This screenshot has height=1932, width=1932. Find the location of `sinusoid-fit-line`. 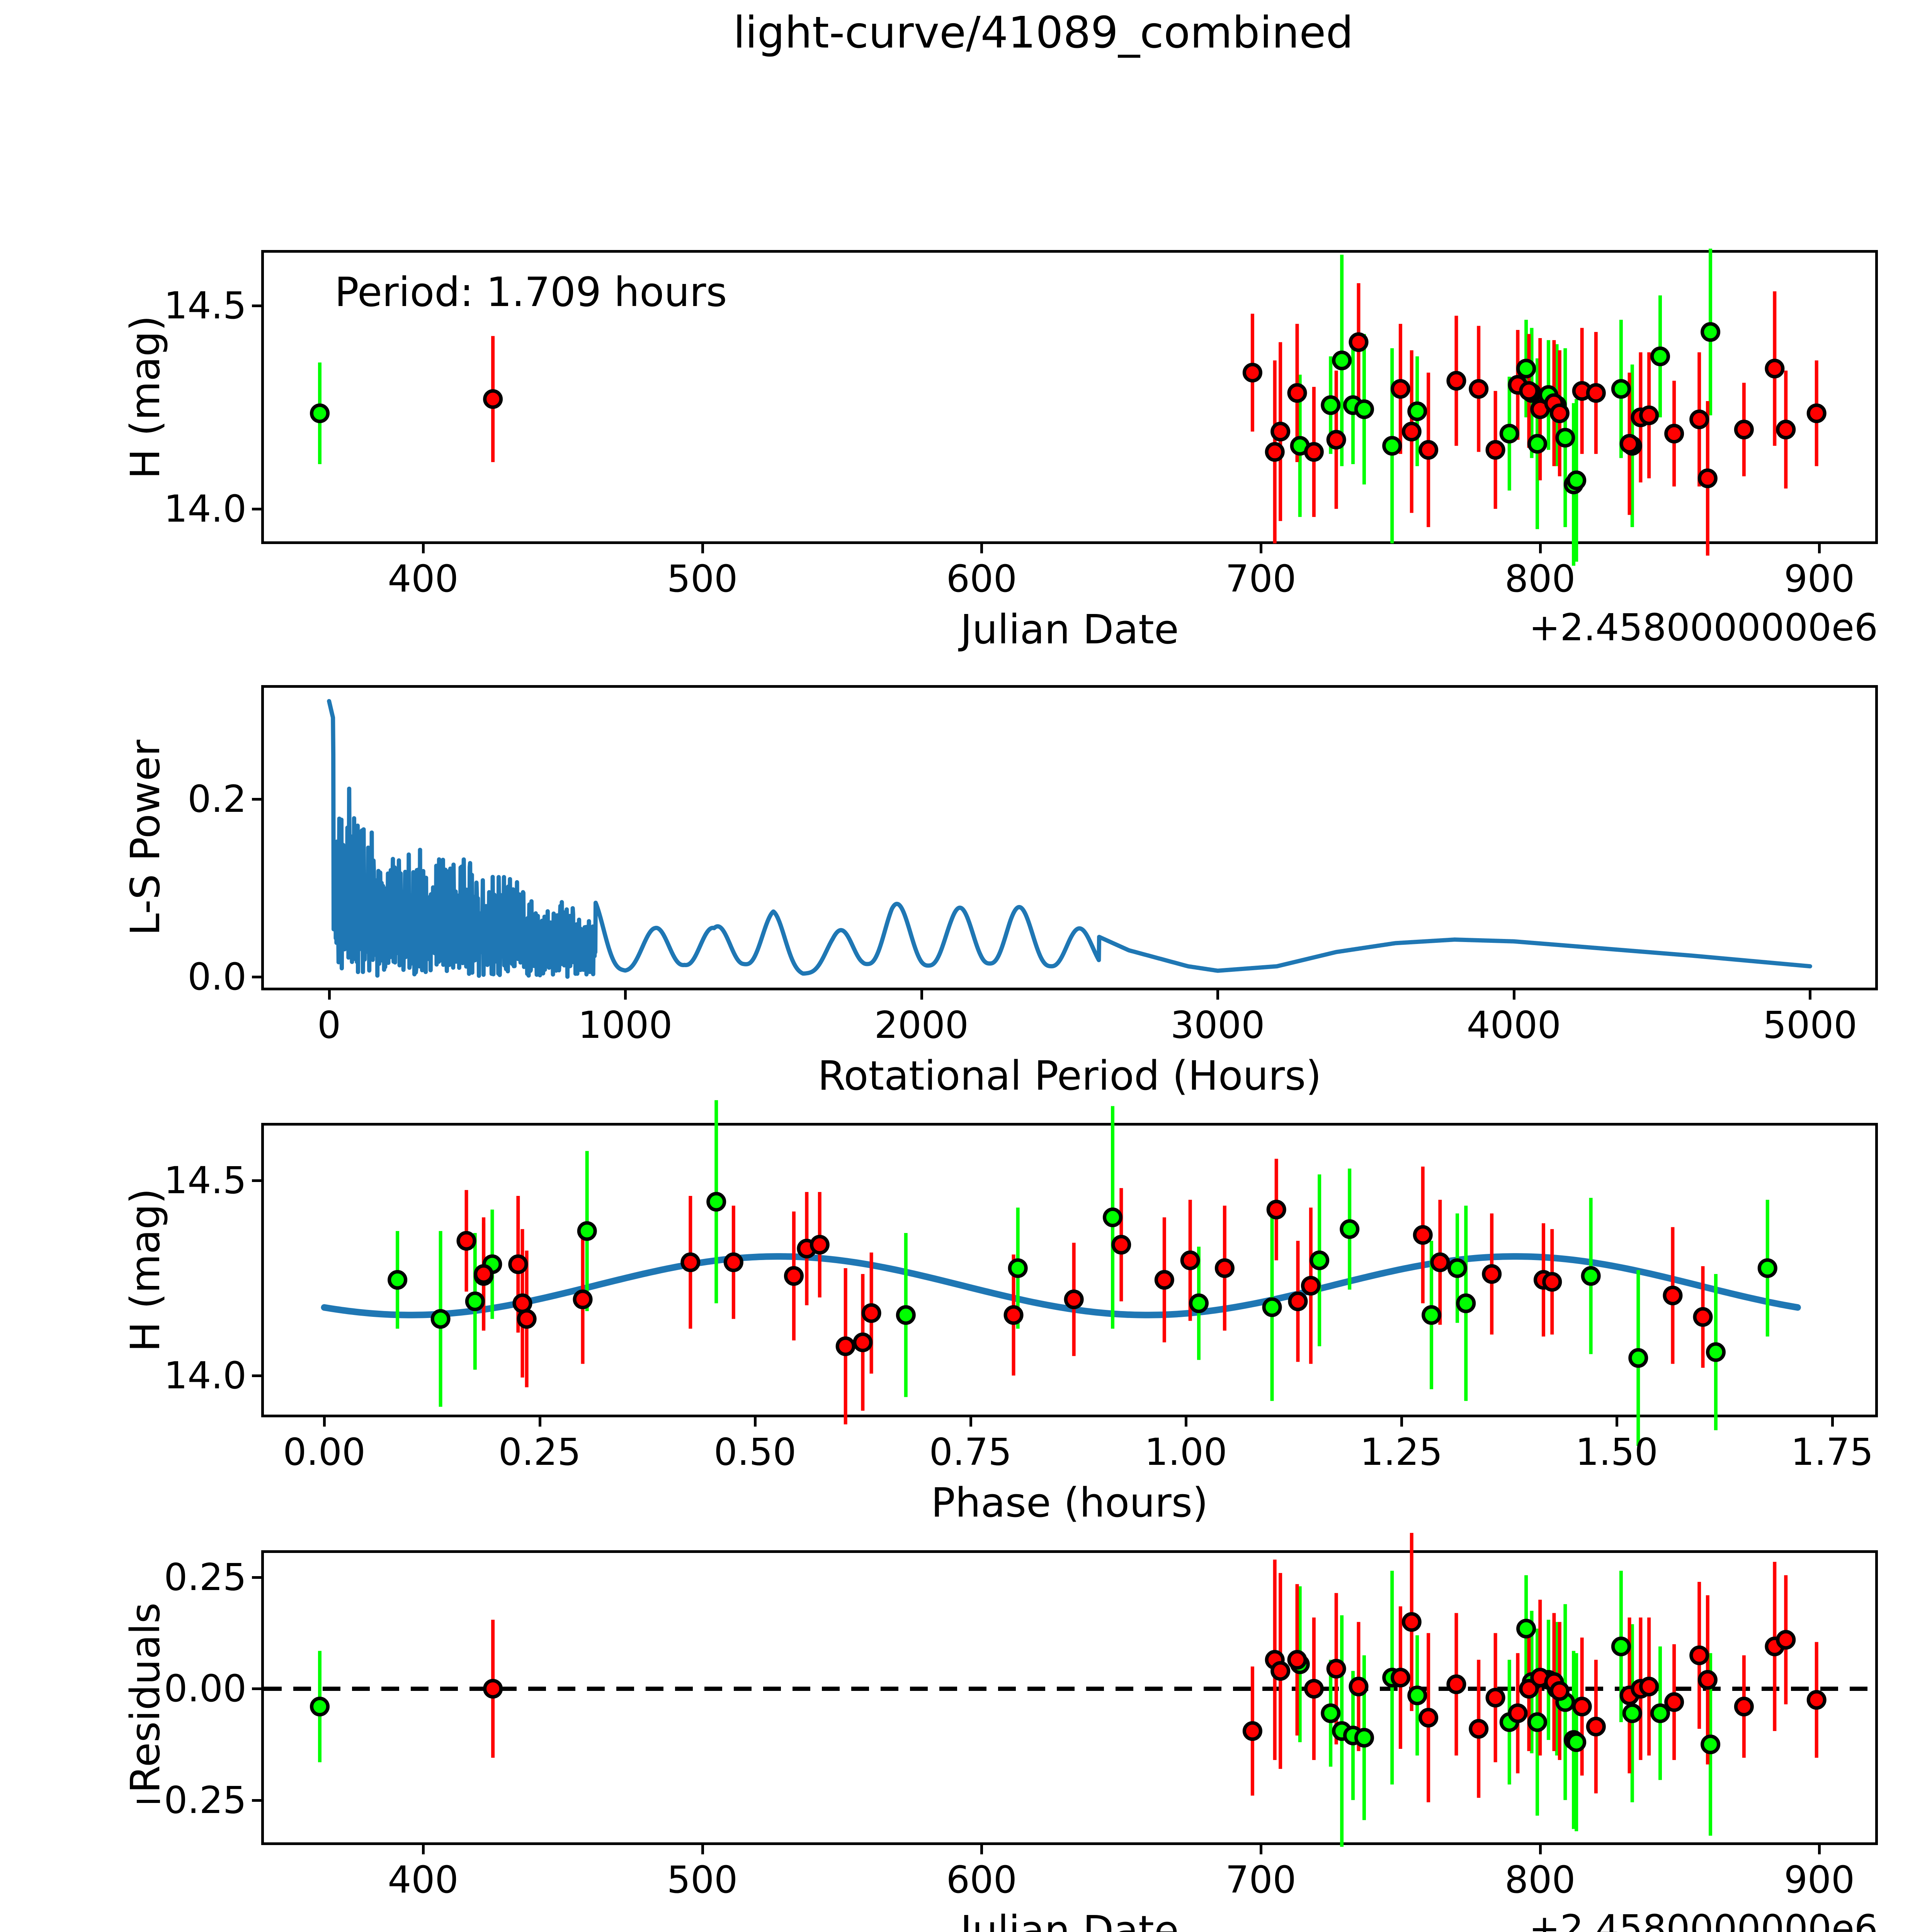

sinusoid-fit-line is located at coordinates (1061, 1285).